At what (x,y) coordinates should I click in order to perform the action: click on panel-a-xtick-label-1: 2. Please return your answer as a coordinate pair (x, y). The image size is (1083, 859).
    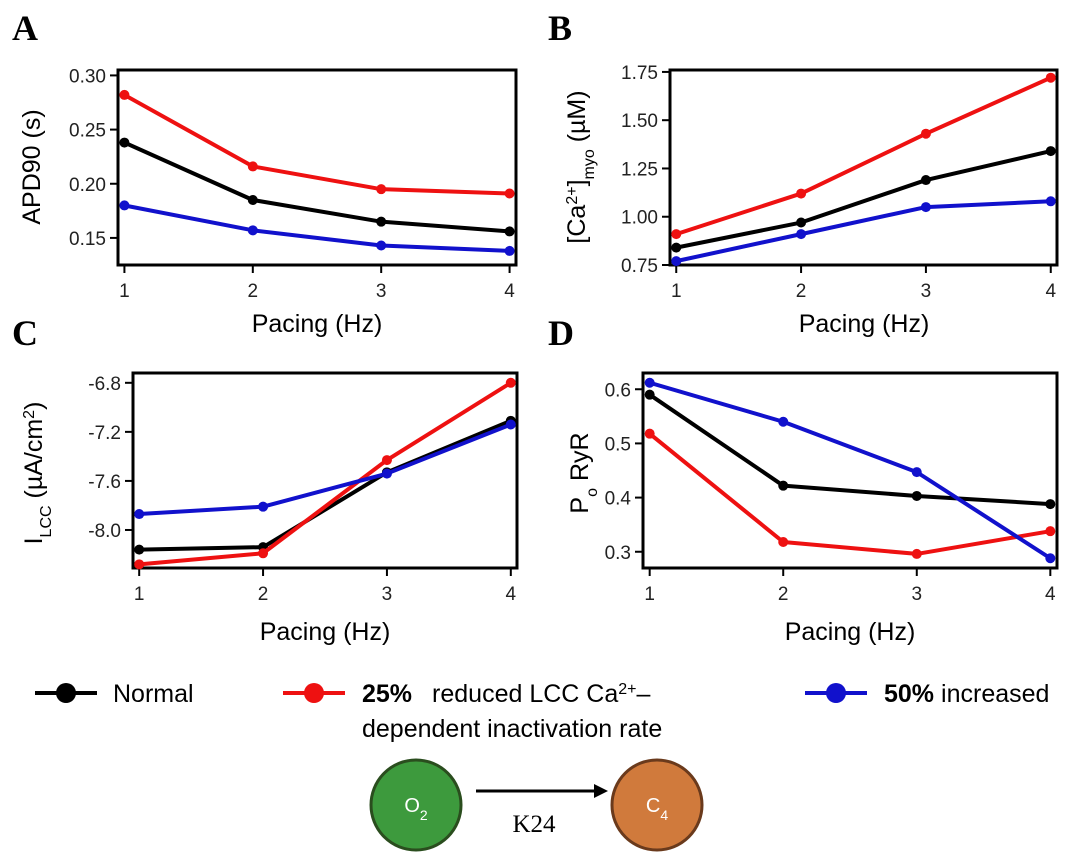
    Looking at the image, I should click on (253, 291).